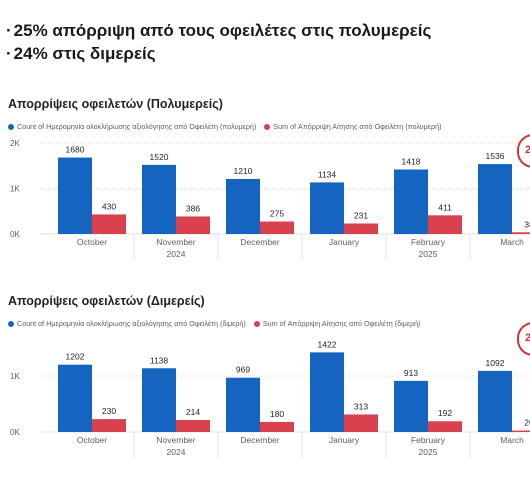 The image size is (530, 493). I want to click on chart-1-data-label: 411, so click(445, 207).